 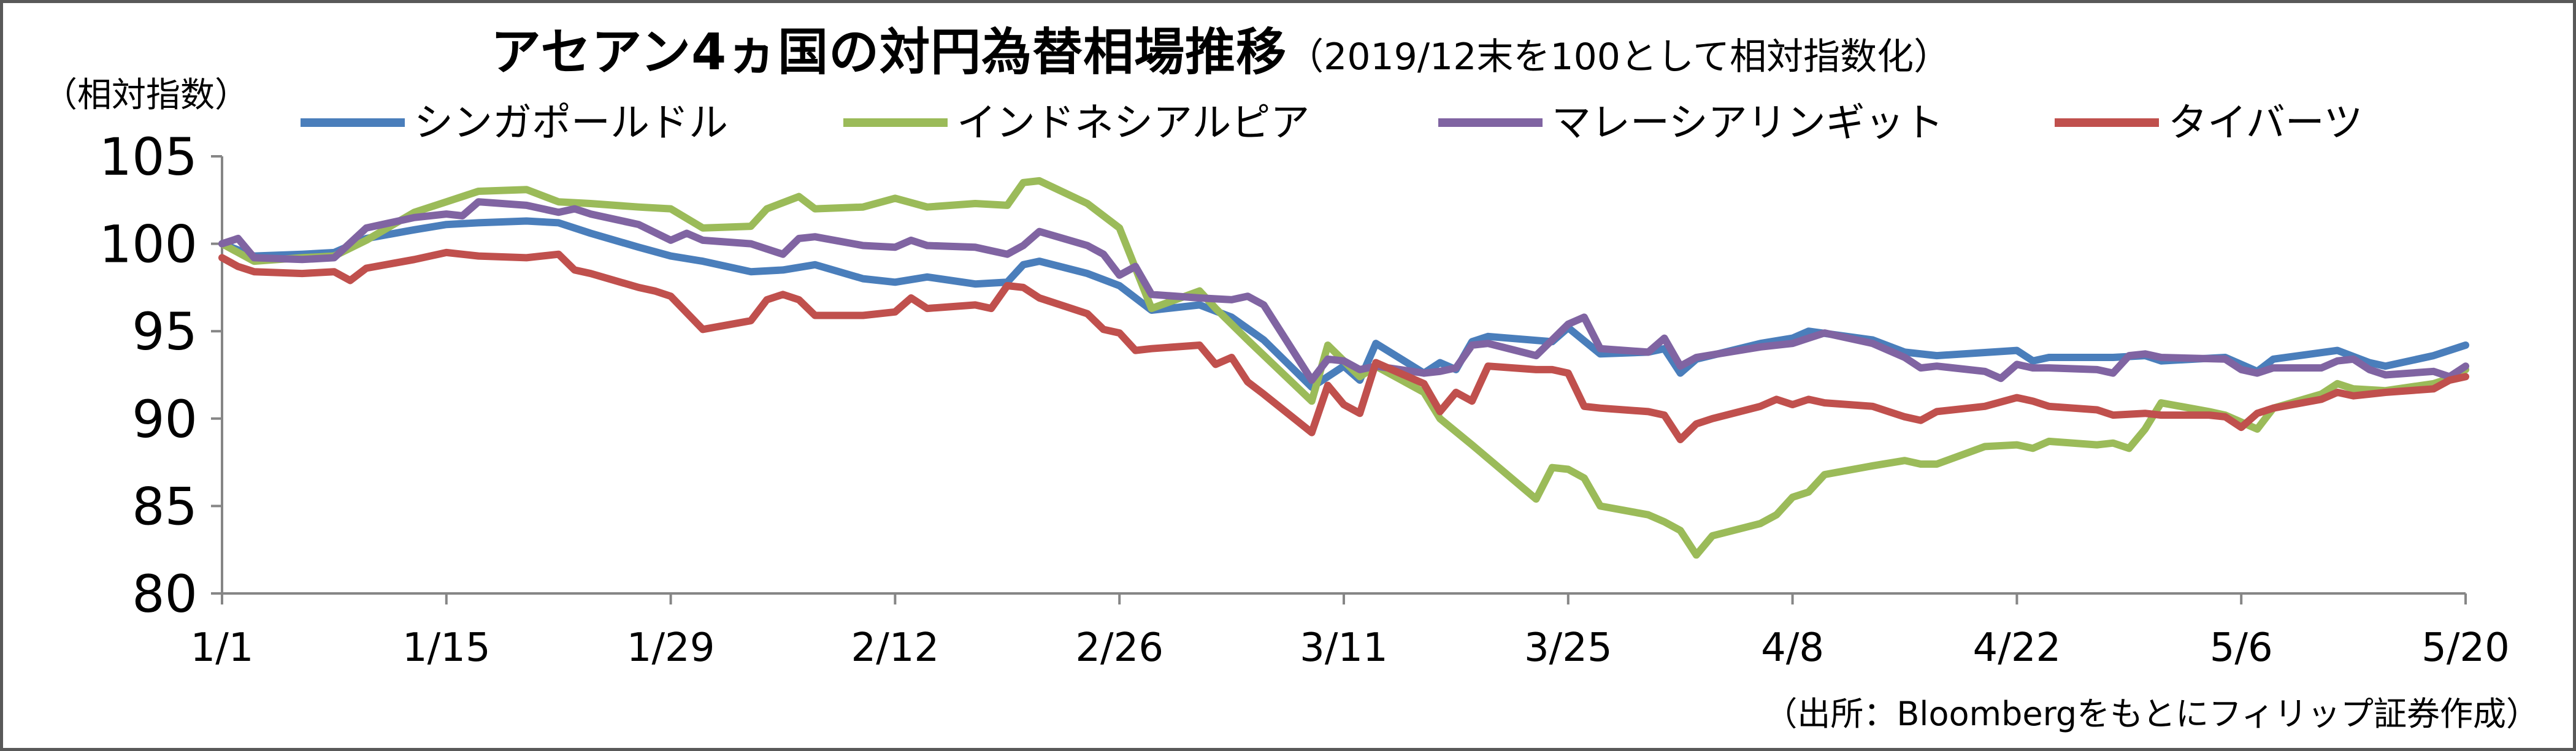 I want to click on chart-subtitle: （2019/12末を100として相対指数化）, so click(x=1619, y=57).